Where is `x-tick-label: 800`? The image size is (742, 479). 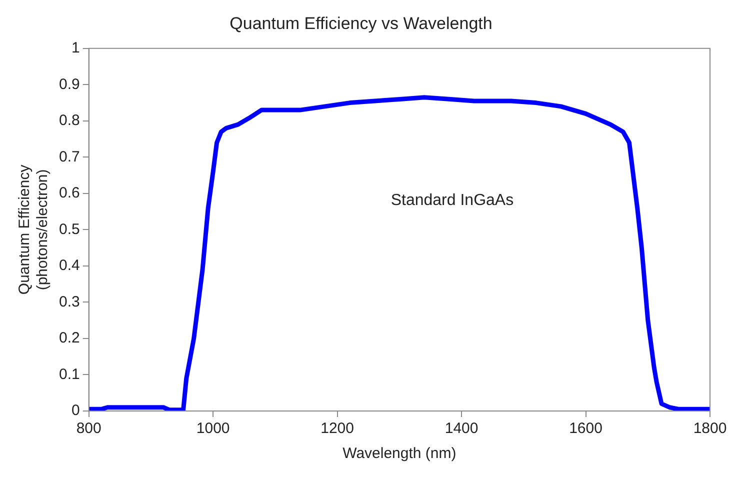 x-tick-label: 800 is located at coordinates (89, 429).